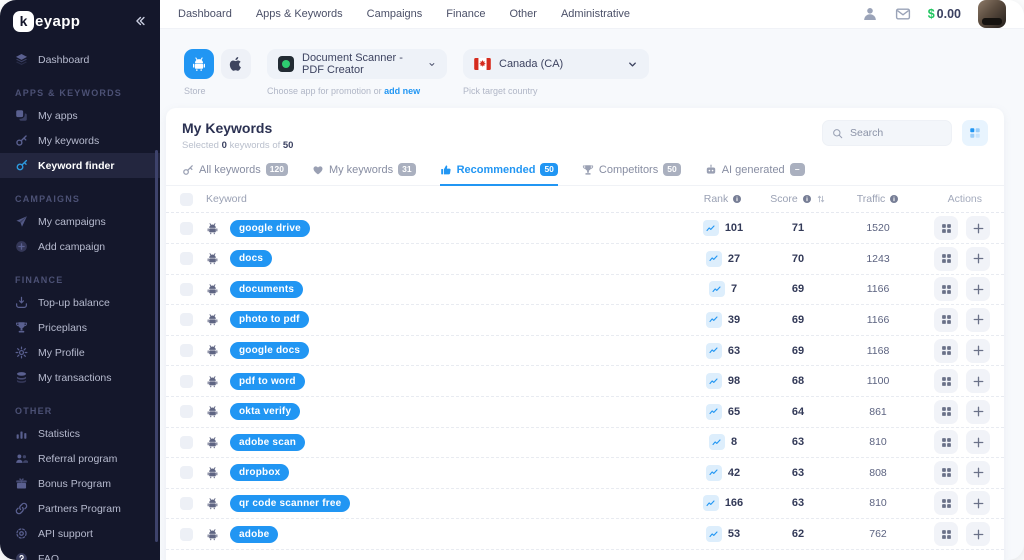 This screenshot has height=560, width=1024. I want to click on sidebar-scrollbar, so click(156, 346).